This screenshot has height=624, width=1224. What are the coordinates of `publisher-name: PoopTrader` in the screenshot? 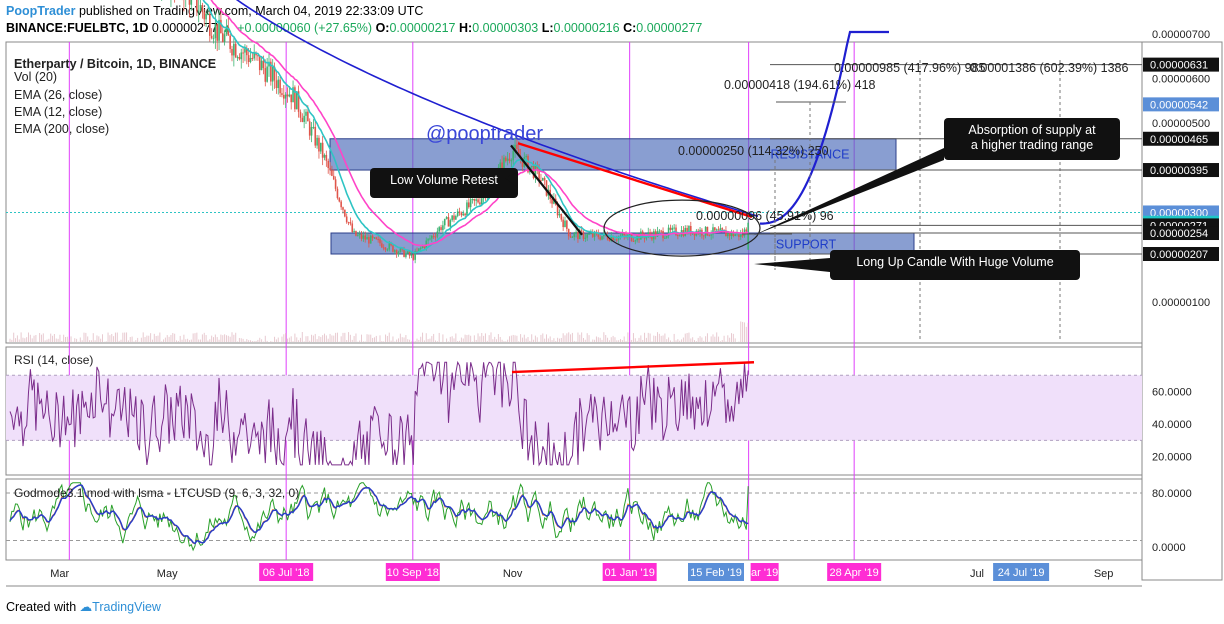 It's located at (41, 11).